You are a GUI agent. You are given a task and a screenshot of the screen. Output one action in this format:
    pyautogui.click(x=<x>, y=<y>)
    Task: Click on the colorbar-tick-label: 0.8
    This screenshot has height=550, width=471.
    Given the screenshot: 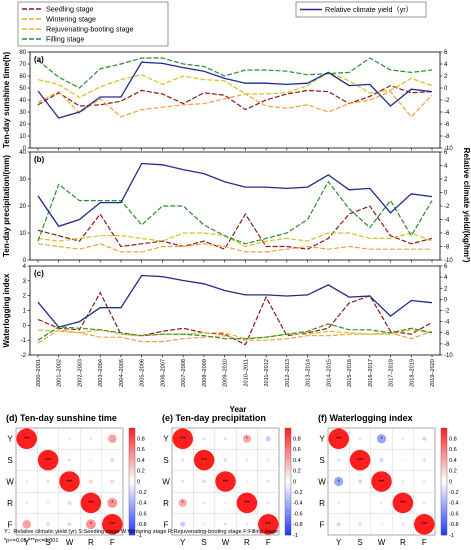 What is the action you would take?
    pyautogui.click(x=453, y=440)
    